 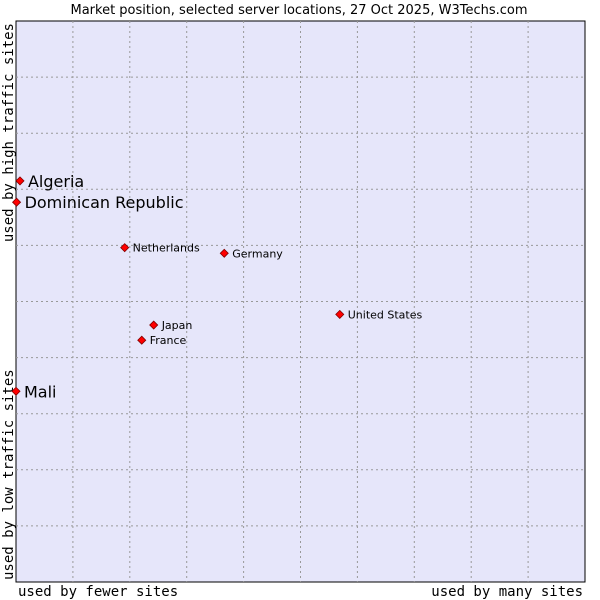 I want to click on point-japan: Japan, so click(x=171, y=325).